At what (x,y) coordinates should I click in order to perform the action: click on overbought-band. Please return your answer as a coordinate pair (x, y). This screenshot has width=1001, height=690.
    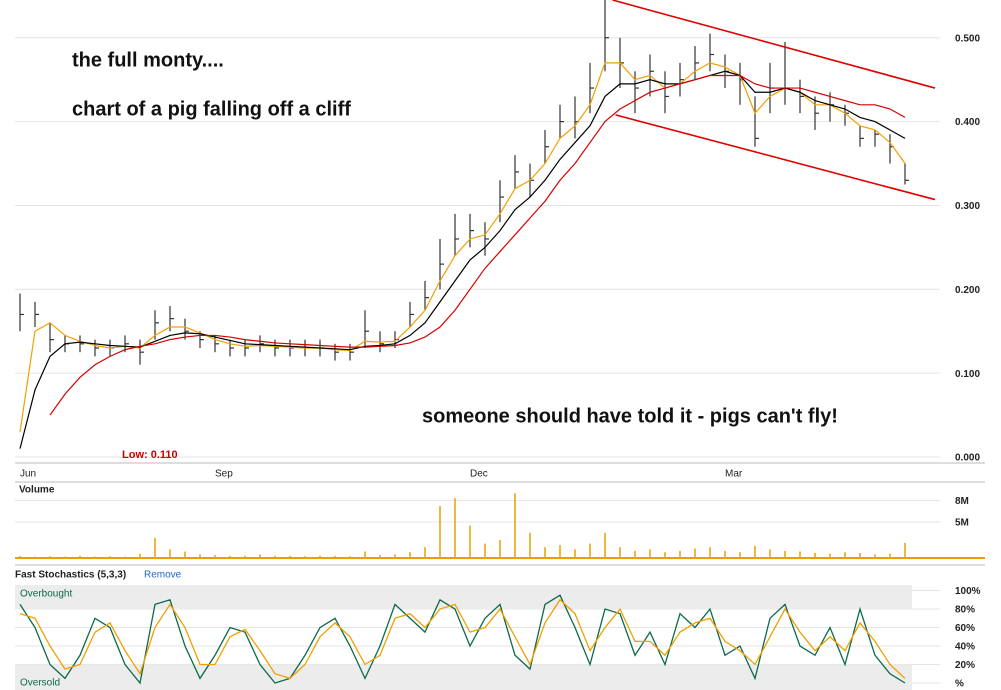
    Looking at the image, I should click on (463, 597).